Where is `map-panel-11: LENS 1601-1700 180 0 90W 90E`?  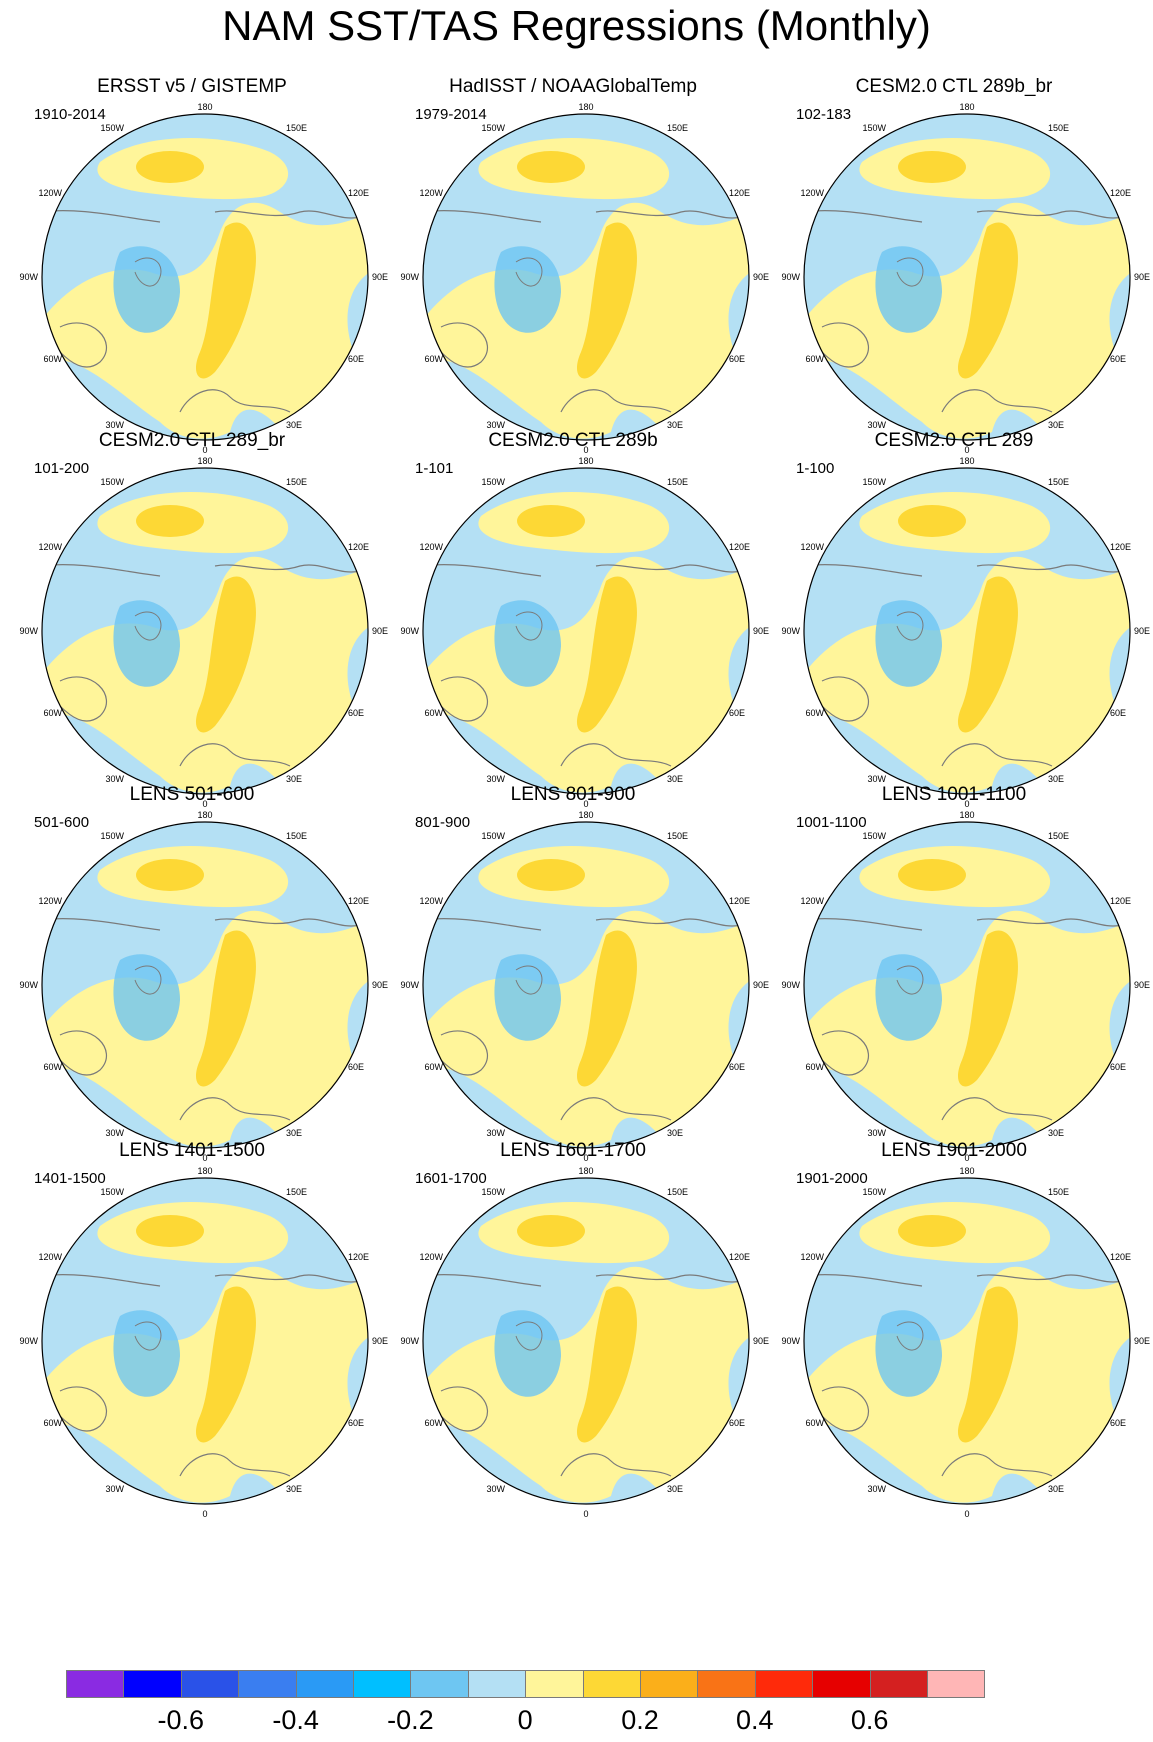 map-panel-11: LENS 1601-1700 180 0 90W 90E is located at coordinates (575, 1336).